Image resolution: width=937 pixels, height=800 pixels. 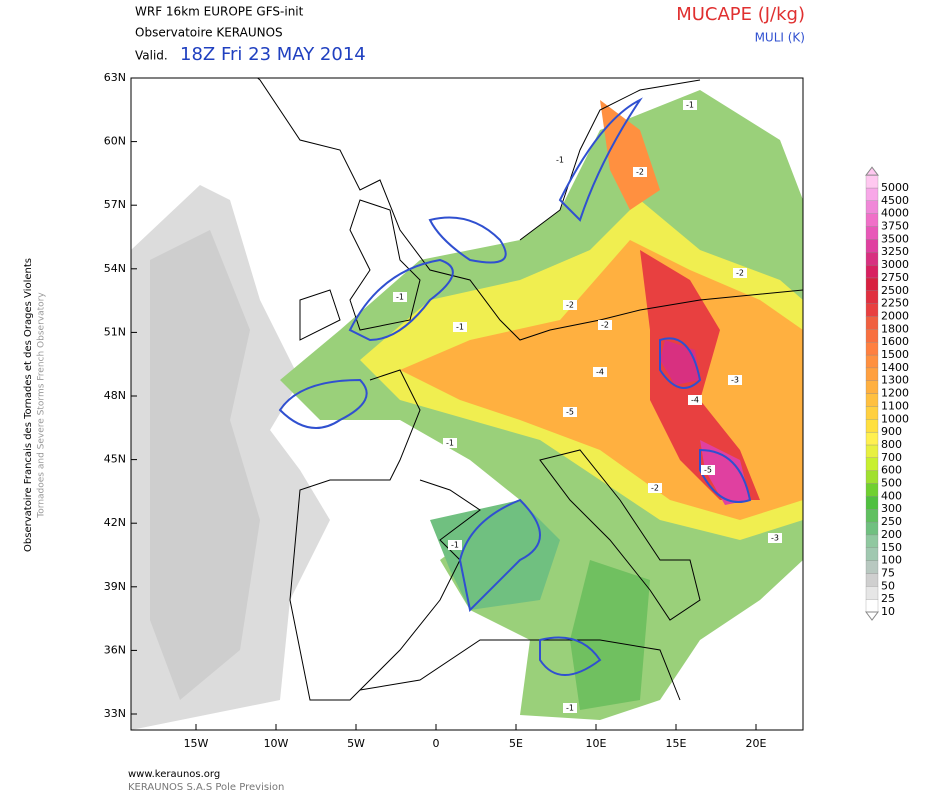 I want to click on colorbar-label: 50, so click(x=888, y=585).